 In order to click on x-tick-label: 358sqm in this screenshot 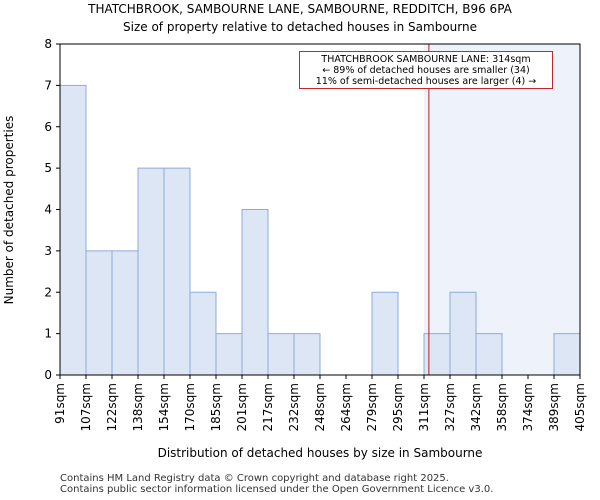, I will do `click(502, 407)`.